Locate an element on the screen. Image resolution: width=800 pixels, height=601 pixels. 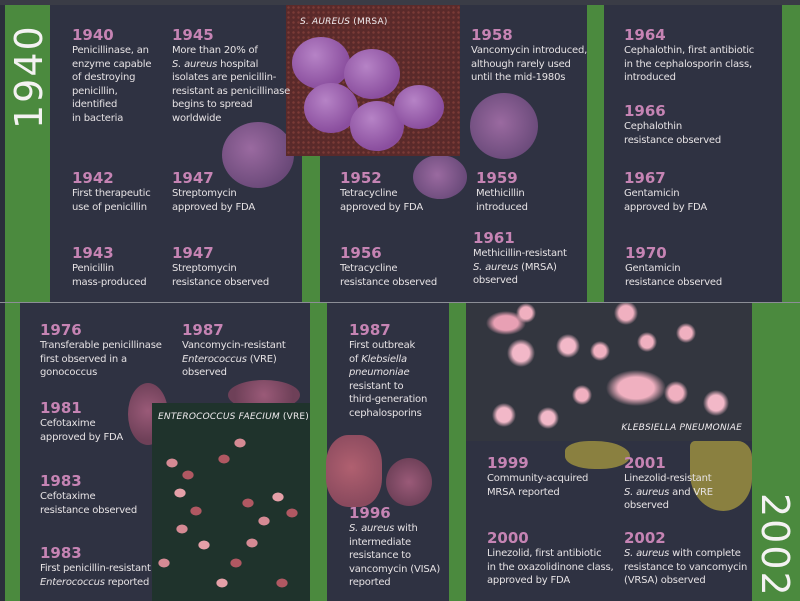
entry-year: 2001 is located at coordinates (645, 463).